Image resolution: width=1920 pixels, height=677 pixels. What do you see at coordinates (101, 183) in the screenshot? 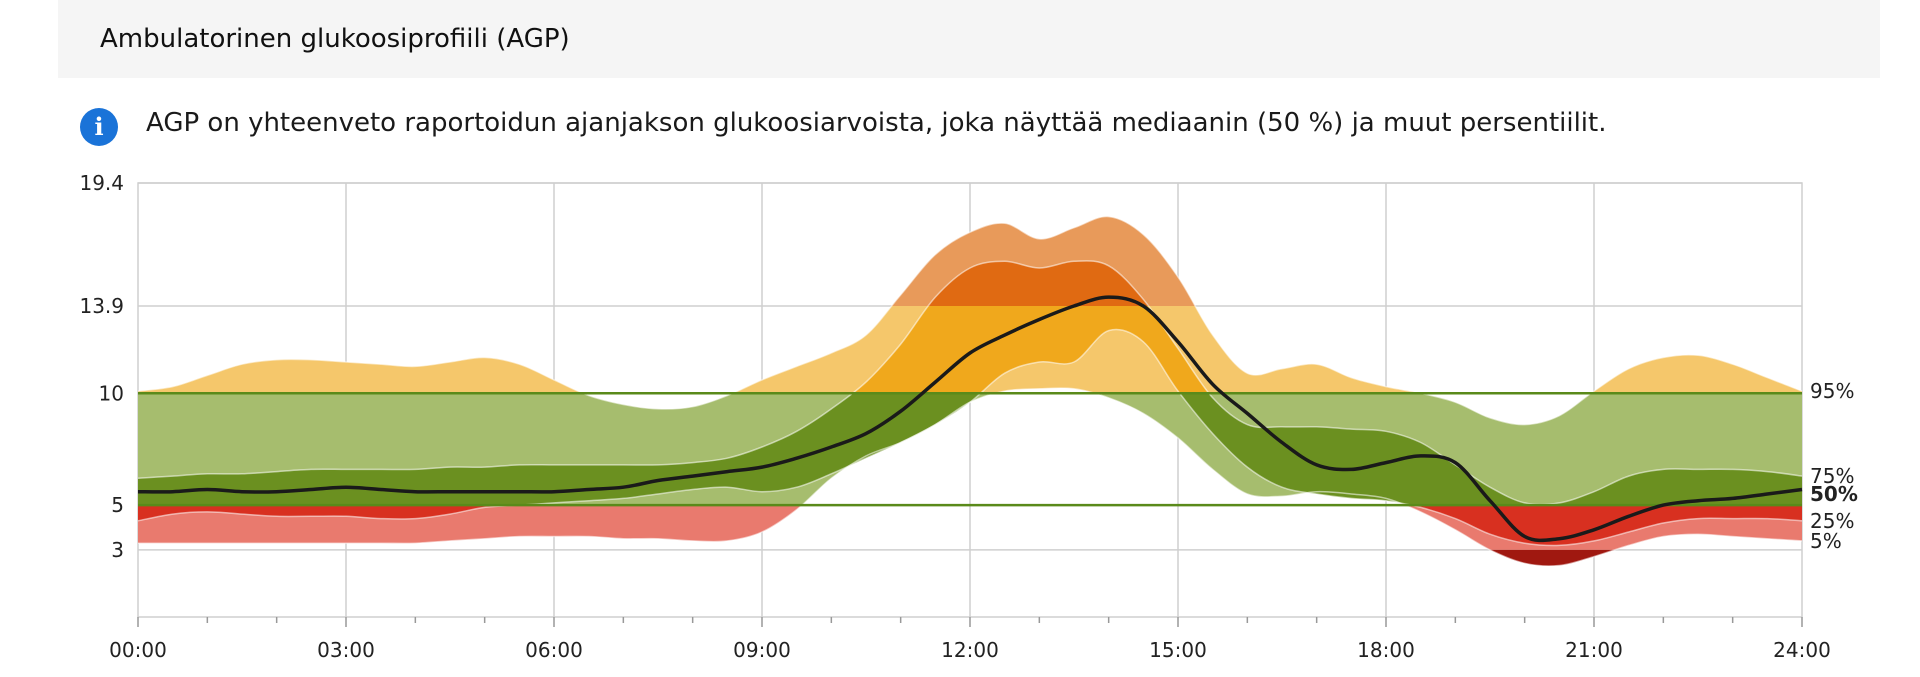
I see `y-tick-label: 19.4` at bounding box center [101, 183].